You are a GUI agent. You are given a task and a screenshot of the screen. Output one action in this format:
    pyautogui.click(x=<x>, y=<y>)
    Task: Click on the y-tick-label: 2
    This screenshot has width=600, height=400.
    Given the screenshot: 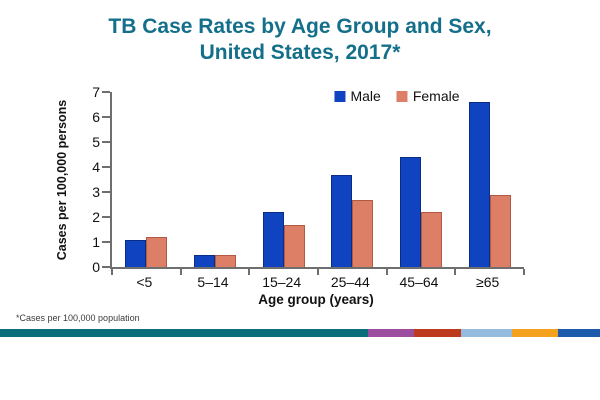 What is the action you would take?
    pyautogui.click(x=96, y=217)
    